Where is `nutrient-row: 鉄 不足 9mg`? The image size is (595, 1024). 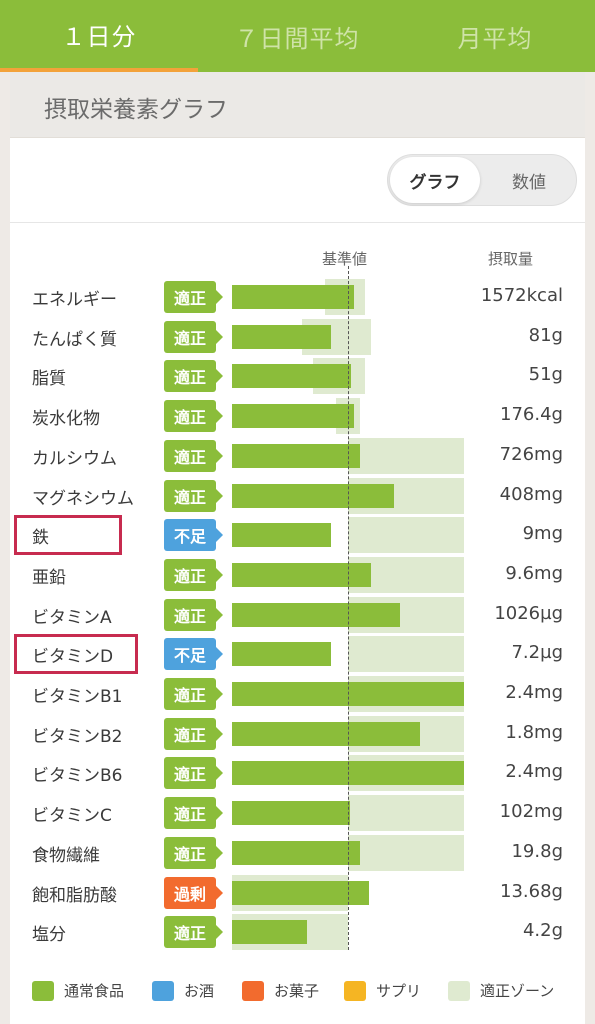 nutrient-row: 鉄 不足 9mg is located at coordinates (297, 535).